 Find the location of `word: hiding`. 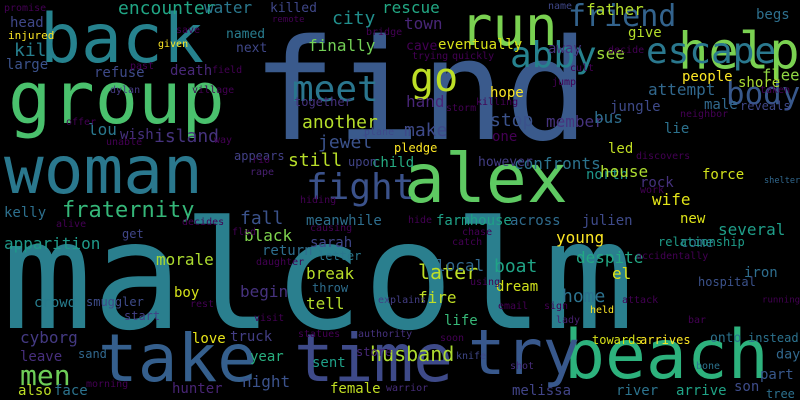

word: hiding is located at coordinates (318, 200).